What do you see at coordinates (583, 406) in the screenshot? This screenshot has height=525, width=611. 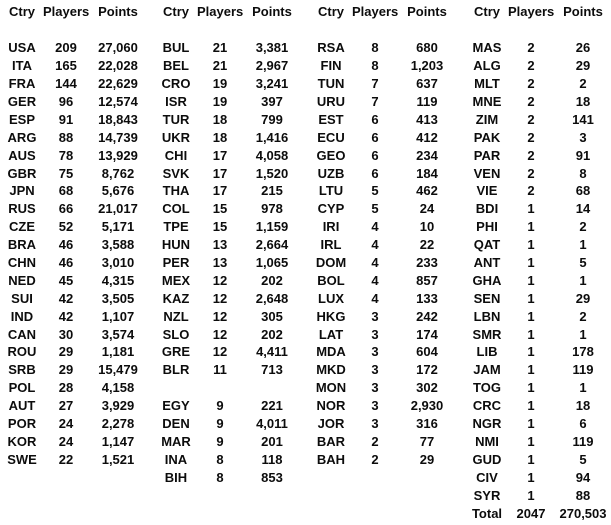 I see `points-cell: 18` at bounding box center [583, 406].